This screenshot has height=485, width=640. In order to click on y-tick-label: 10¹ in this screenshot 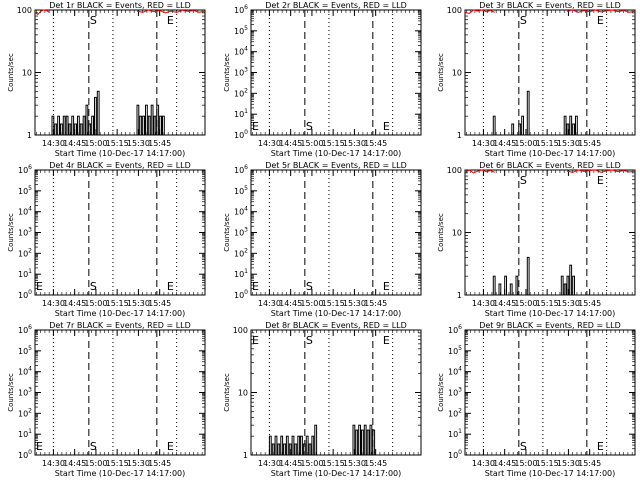, I will do `click(241, 273)`.